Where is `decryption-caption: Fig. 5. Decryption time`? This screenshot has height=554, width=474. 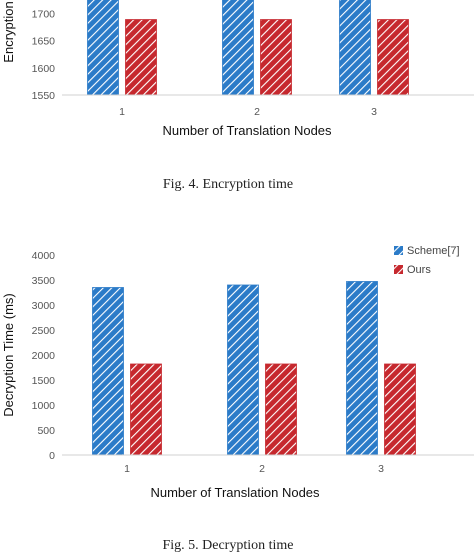
decryption-caption: Fig. 5. Decryption time is located at coordinates (227, 545).